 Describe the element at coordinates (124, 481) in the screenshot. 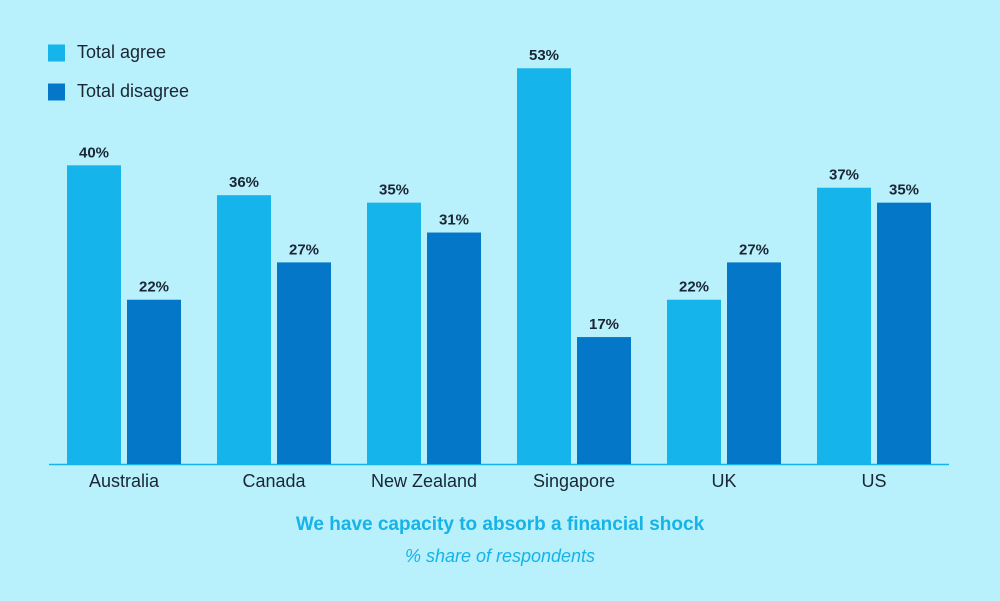

I see `x-tick-label: Australia` at that location.